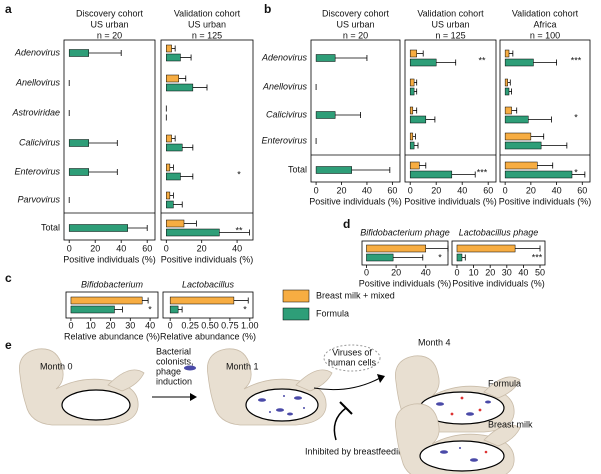 The width and height of the screenshot is (601, 474). I want to click on panel-label: d, so click(346, 224).